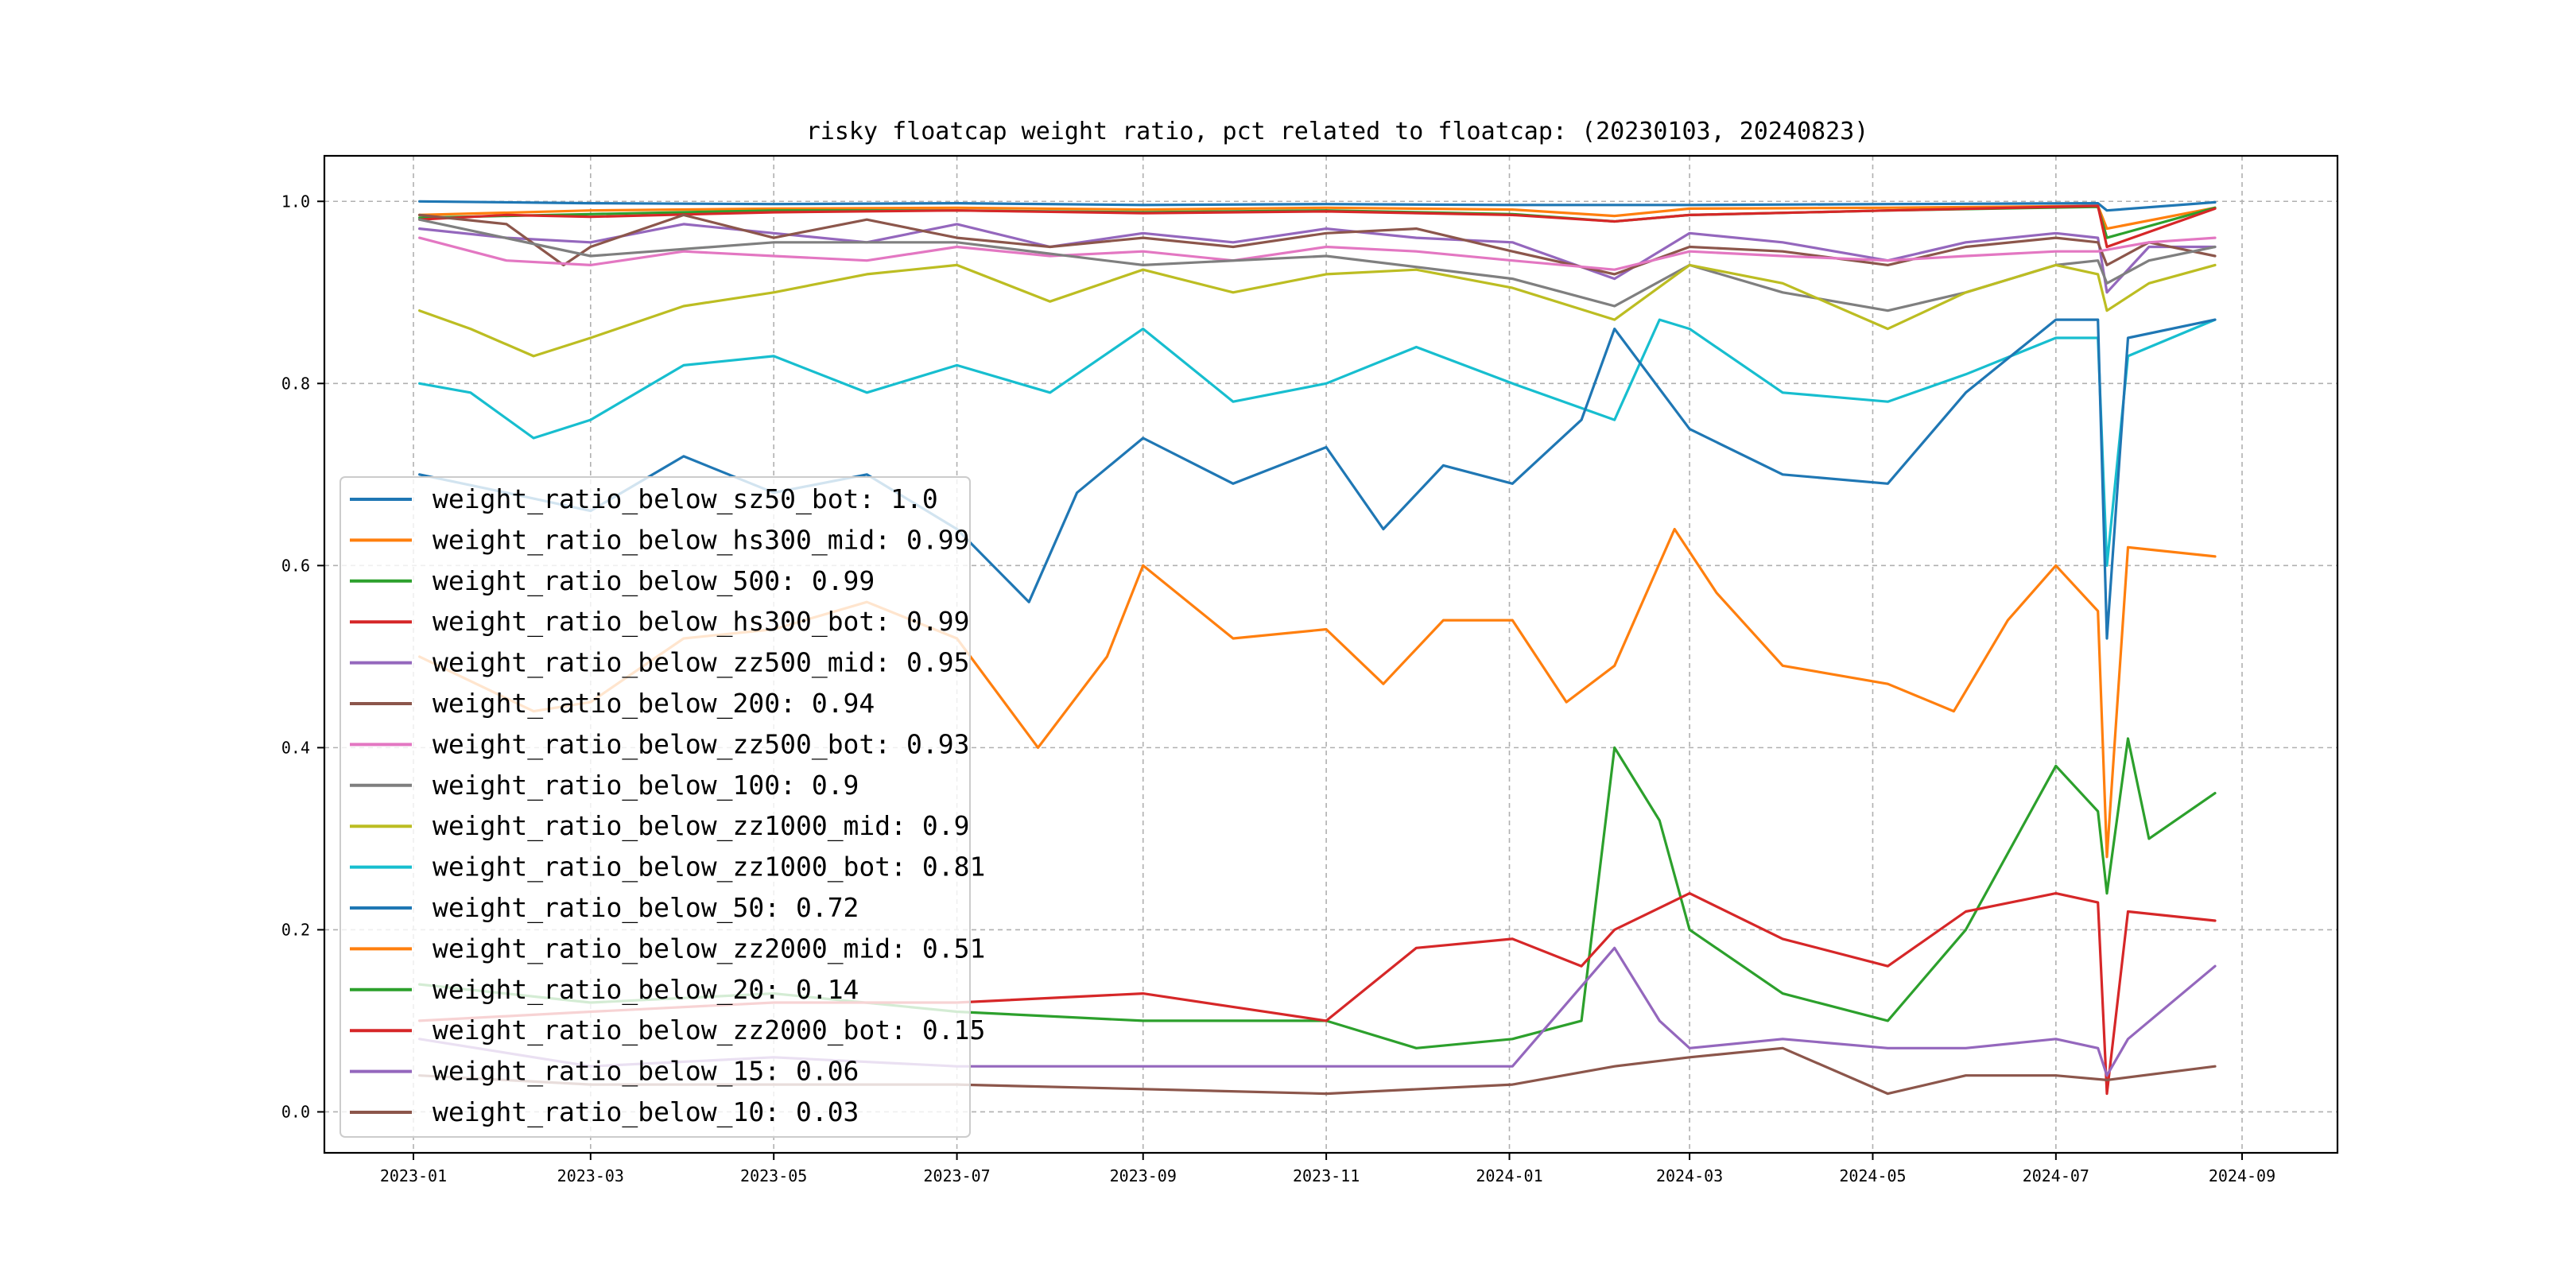 The image size is (2576, 1288). I want to click on legend-entry: weight_ratio_below_zz1000_bot: 0.81, so click(709, 868).